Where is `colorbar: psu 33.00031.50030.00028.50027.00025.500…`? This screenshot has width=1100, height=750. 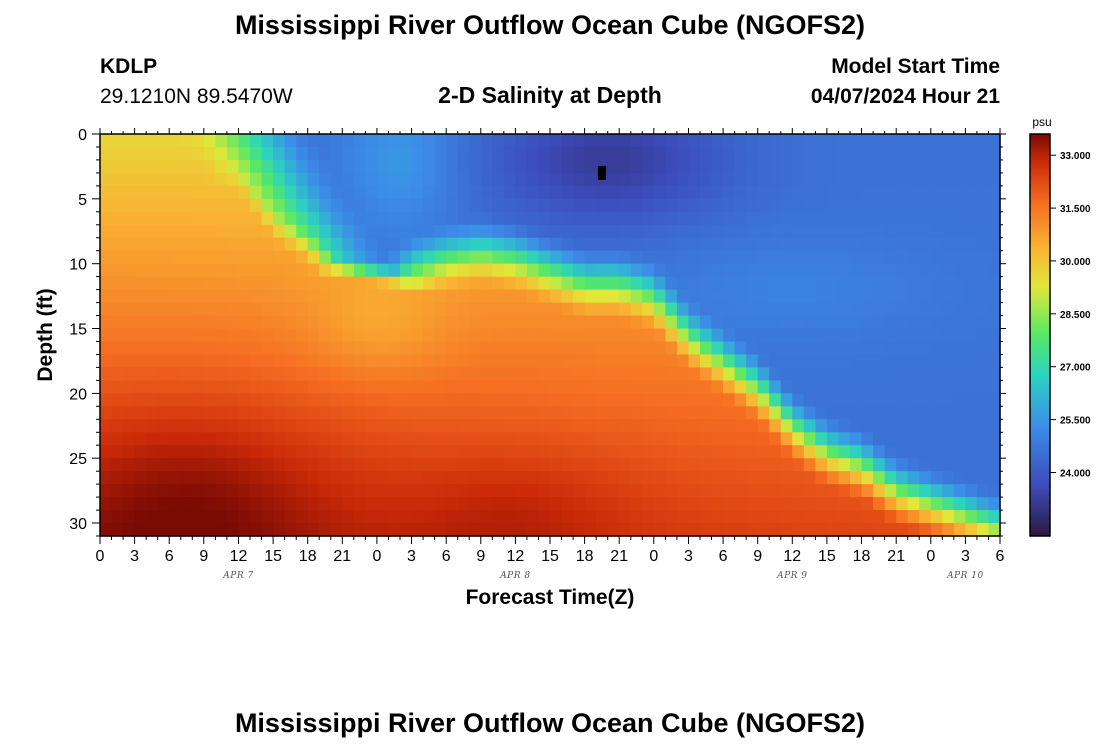
colorbar: psu 33.00031.50030.00028.50027.00025.500… is located at coordinates (1060, 326).